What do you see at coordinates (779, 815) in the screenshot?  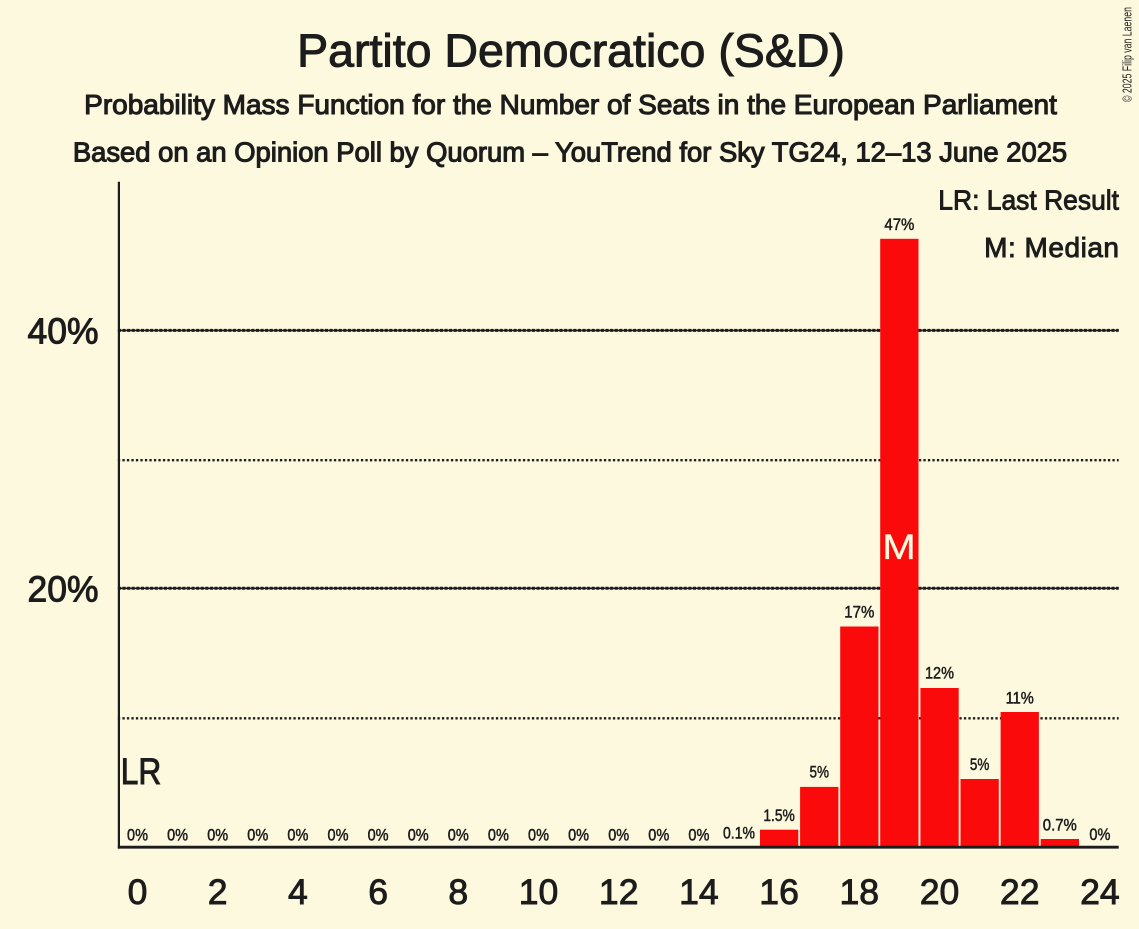 I see `svg-text: 1.5%` at bounding box center [779, 815].